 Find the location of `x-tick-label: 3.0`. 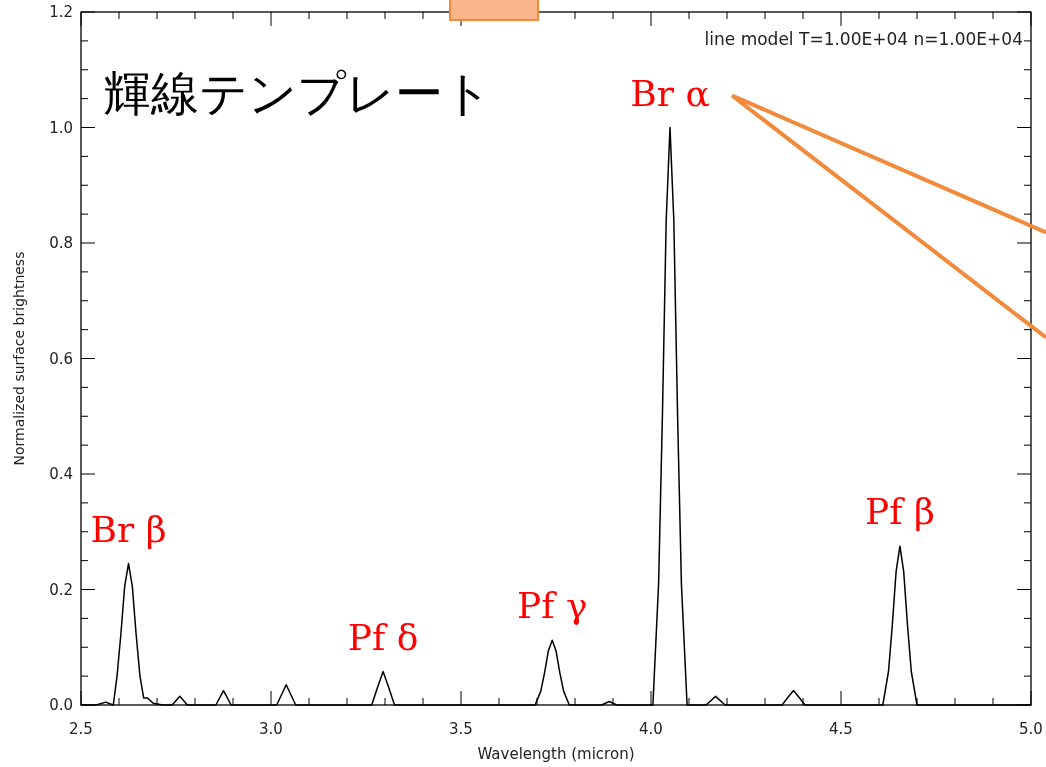

x-tick-label: 3.0 is located at coordinates (271, 729).